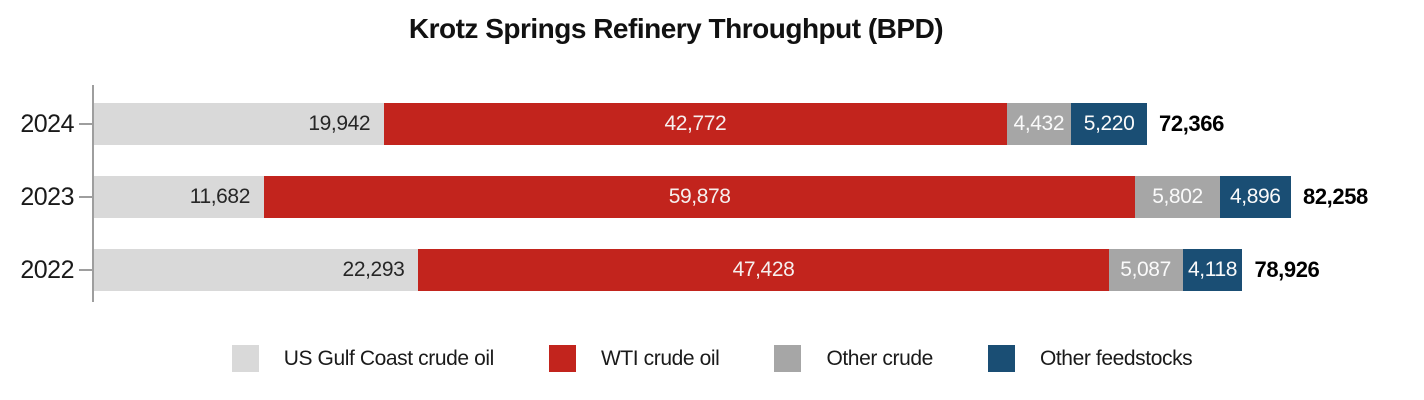  What do you see at coordinates (1255, 197) in the screenshot?
I see `bar-segment: 4,896` at bounding box center [1255, 197].